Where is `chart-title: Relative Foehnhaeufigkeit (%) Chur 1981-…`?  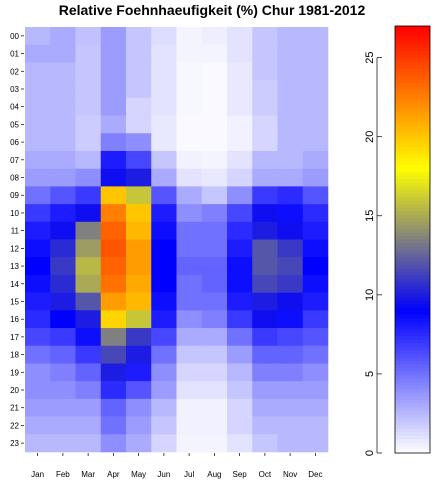 chart-title: Relative Foehnhaeufigkeit (%) Chur 1981-… is located at coordinates (212, 10).